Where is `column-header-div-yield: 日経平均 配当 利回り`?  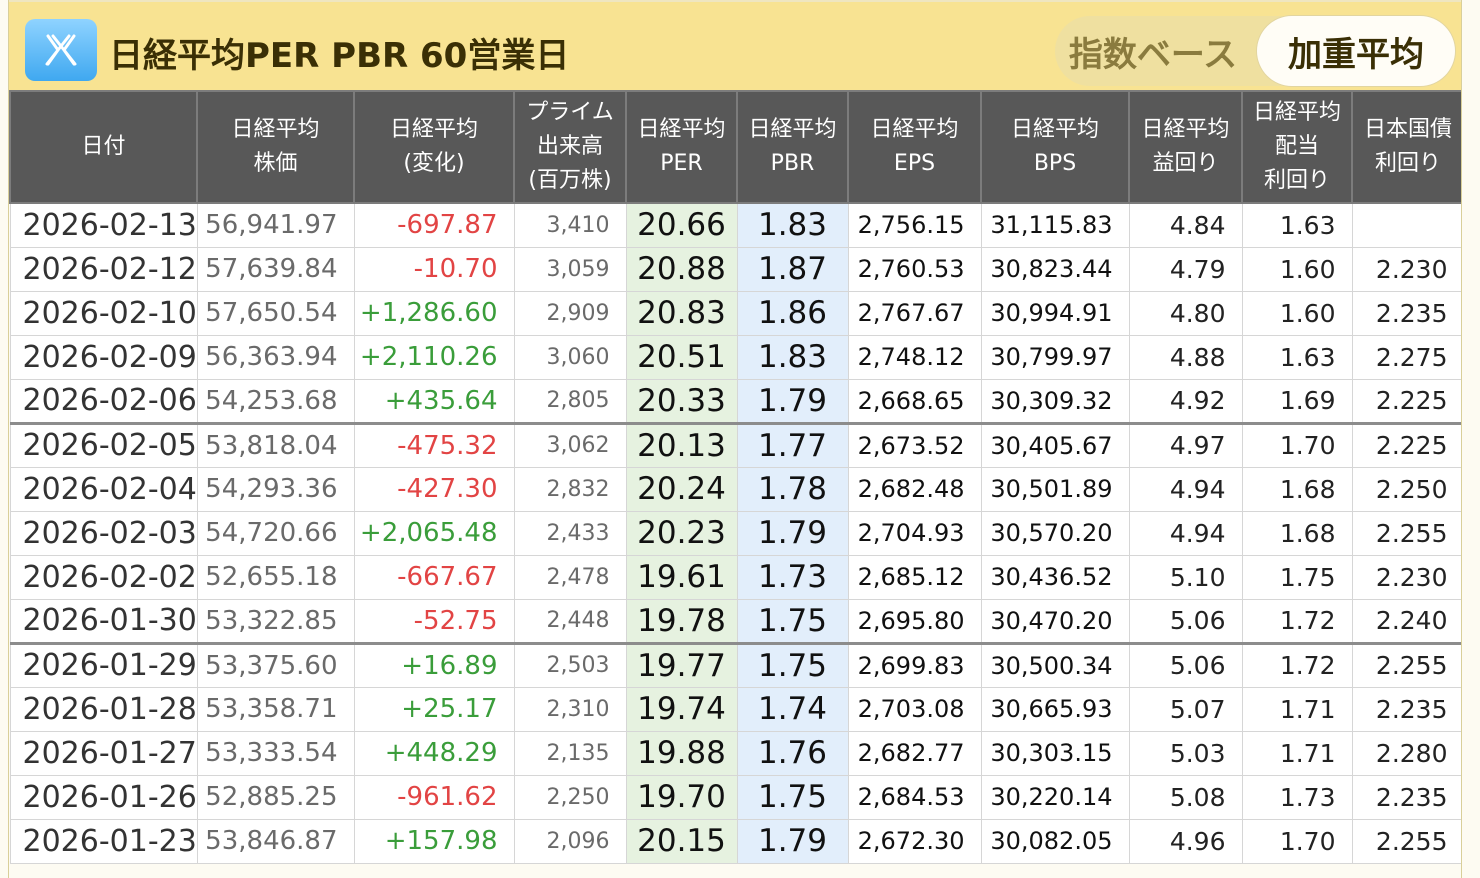 column-header-div-yield: 日経平均 配当 利回り is located at coordinates (1297, 147).